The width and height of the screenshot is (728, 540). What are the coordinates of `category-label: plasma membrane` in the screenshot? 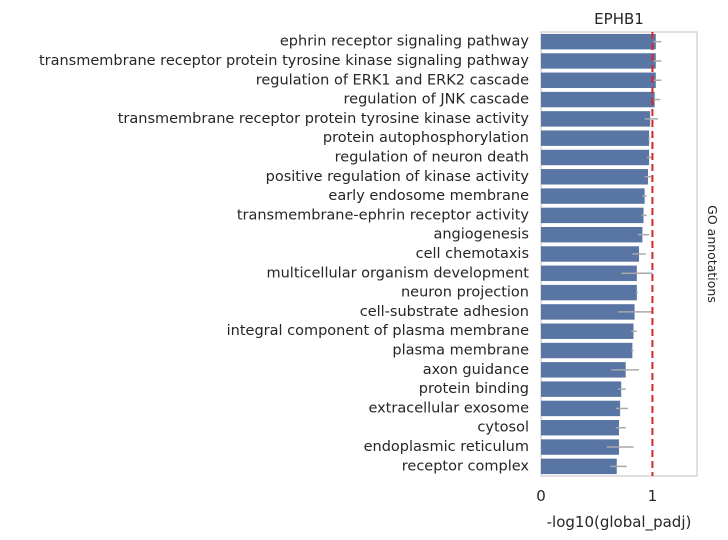 It's located at (460, 351).